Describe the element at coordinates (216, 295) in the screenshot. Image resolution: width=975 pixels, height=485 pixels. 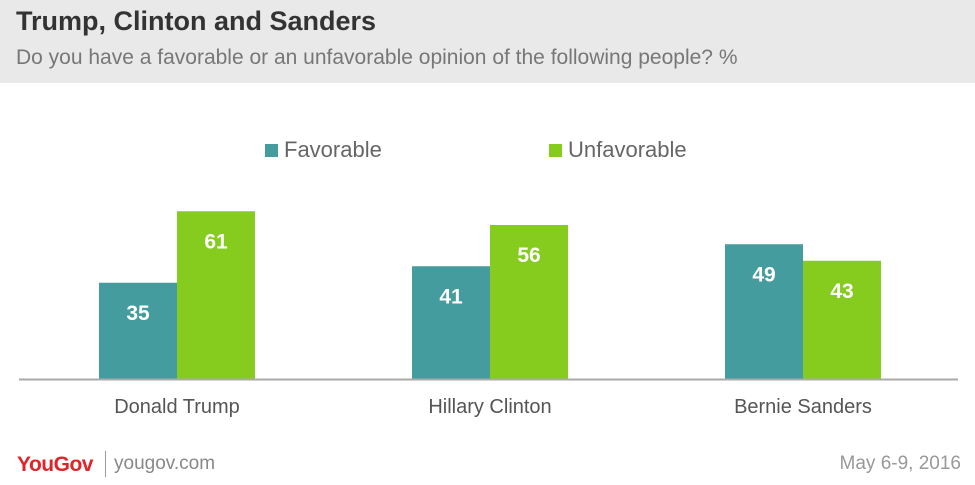
I see `bar-donald-trump-unfavorable` at that location.